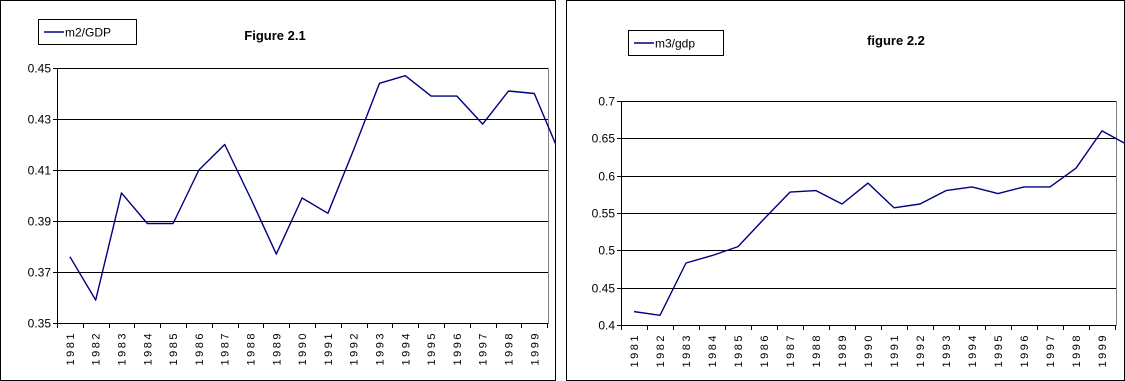 This screenshot has height=381, width=1125. What do you see at coordinates (40, 171) in the screenshot?
I see `y-tick-label: 0.41` at bounding box center [40, 171].